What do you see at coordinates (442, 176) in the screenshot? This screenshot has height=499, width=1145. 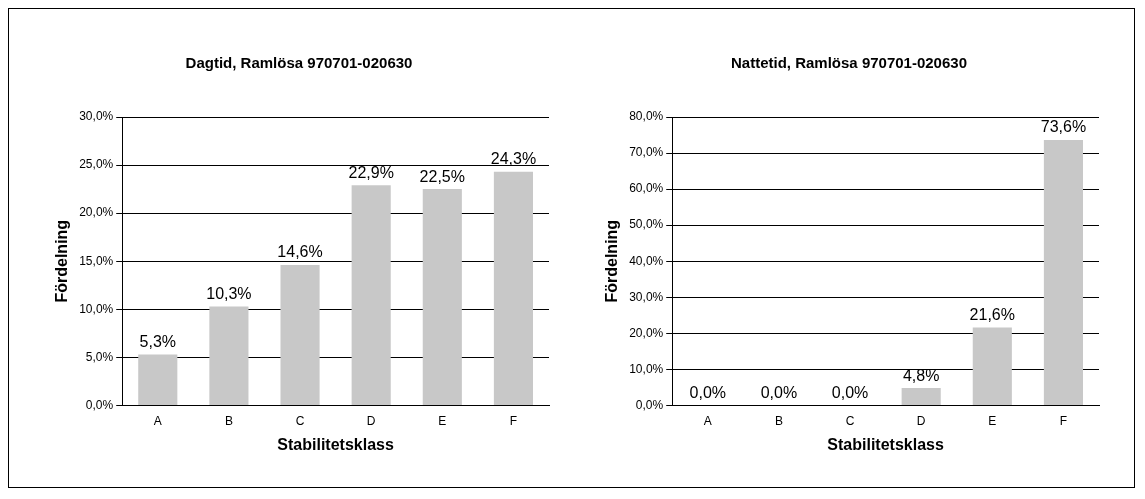 I see `data-label: 22,5%` at bounding box center [442, 176].